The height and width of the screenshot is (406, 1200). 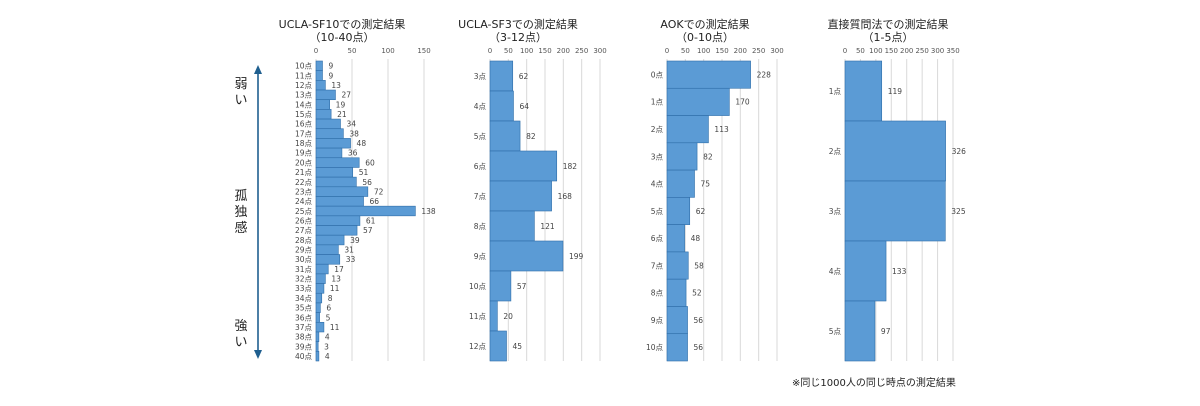 What do you see at coordinates (304, 327) in the screenshot?
I see `category-label: 37点` at bounding box center [304, 327].